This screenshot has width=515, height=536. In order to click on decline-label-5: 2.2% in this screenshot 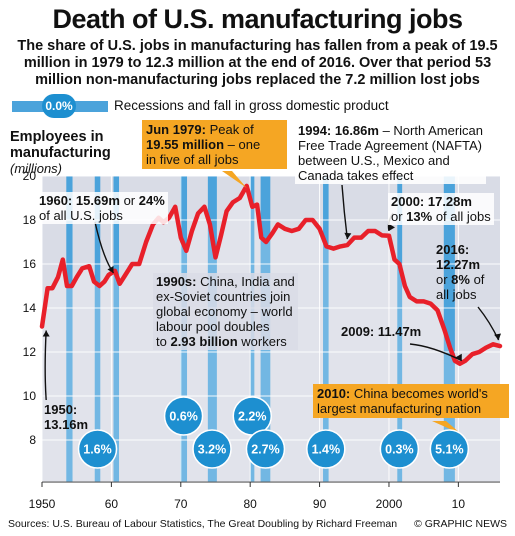, I will do `click(252, 417)`.